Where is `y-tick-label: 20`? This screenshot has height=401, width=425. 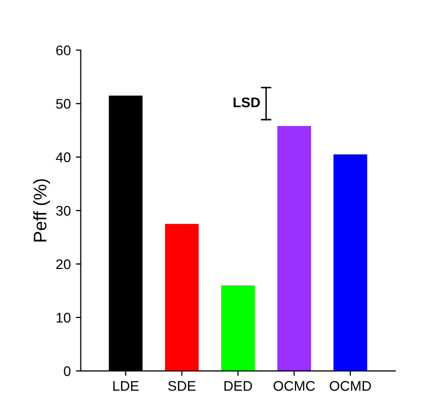
y-tick-label: 20 is located at coordinates (63, 264).